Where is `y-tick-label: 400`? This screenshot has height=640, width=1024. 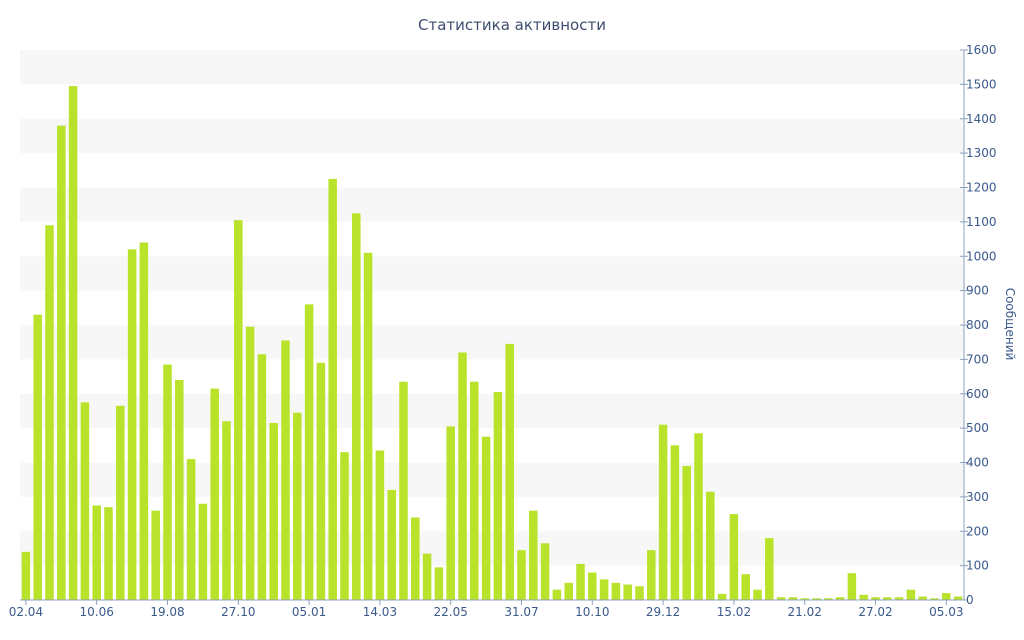
y-tick-label: 400 is located at coordinates (977, 463).